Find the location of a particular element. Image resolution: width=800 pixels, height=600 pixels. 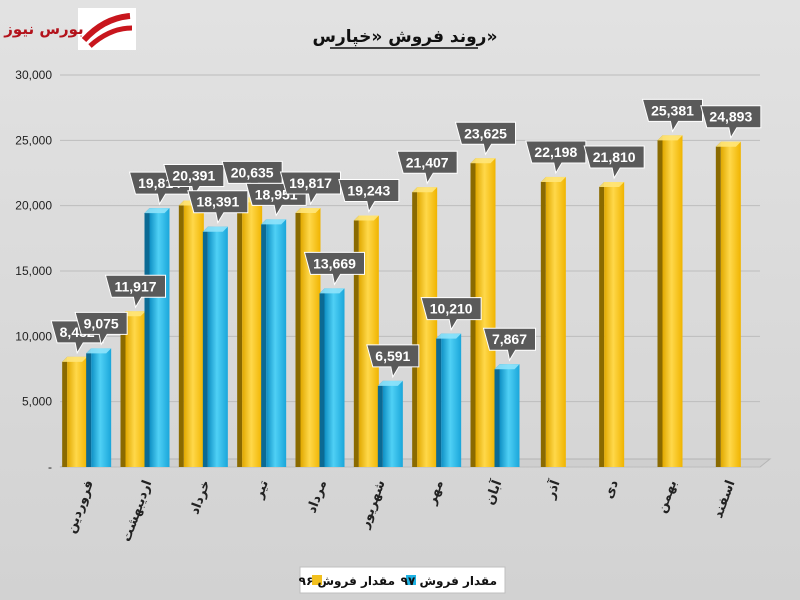

data-label-96-4: 19,817 is located at coordinates (310, 188).